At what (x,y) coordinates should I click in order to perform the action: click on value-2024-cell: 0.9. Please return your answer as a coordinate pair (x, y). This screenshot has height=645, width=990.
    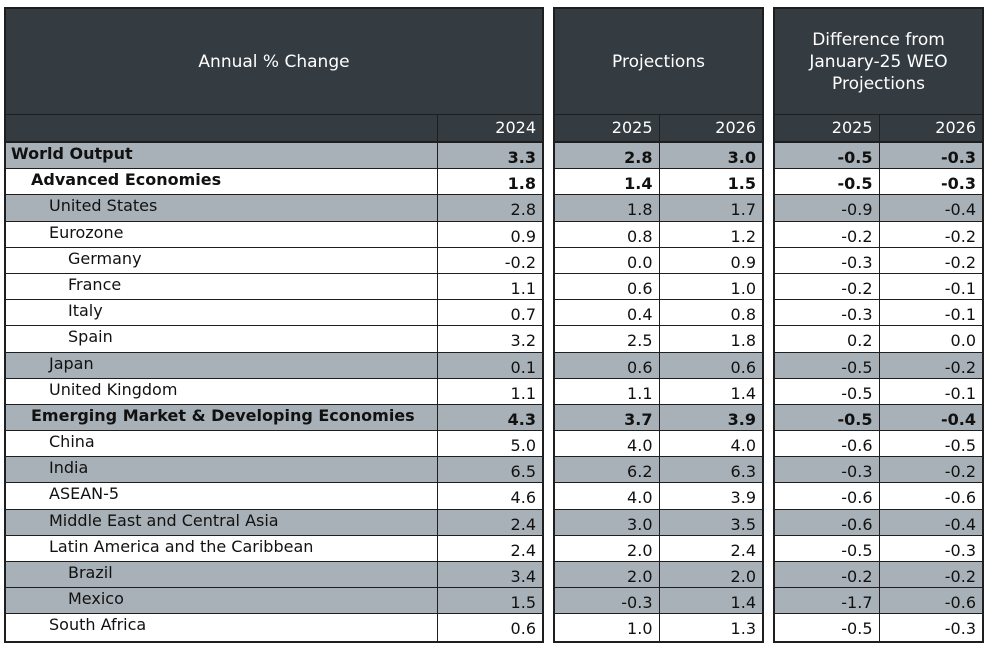
    Looking at the image, I should click on (489, 234).